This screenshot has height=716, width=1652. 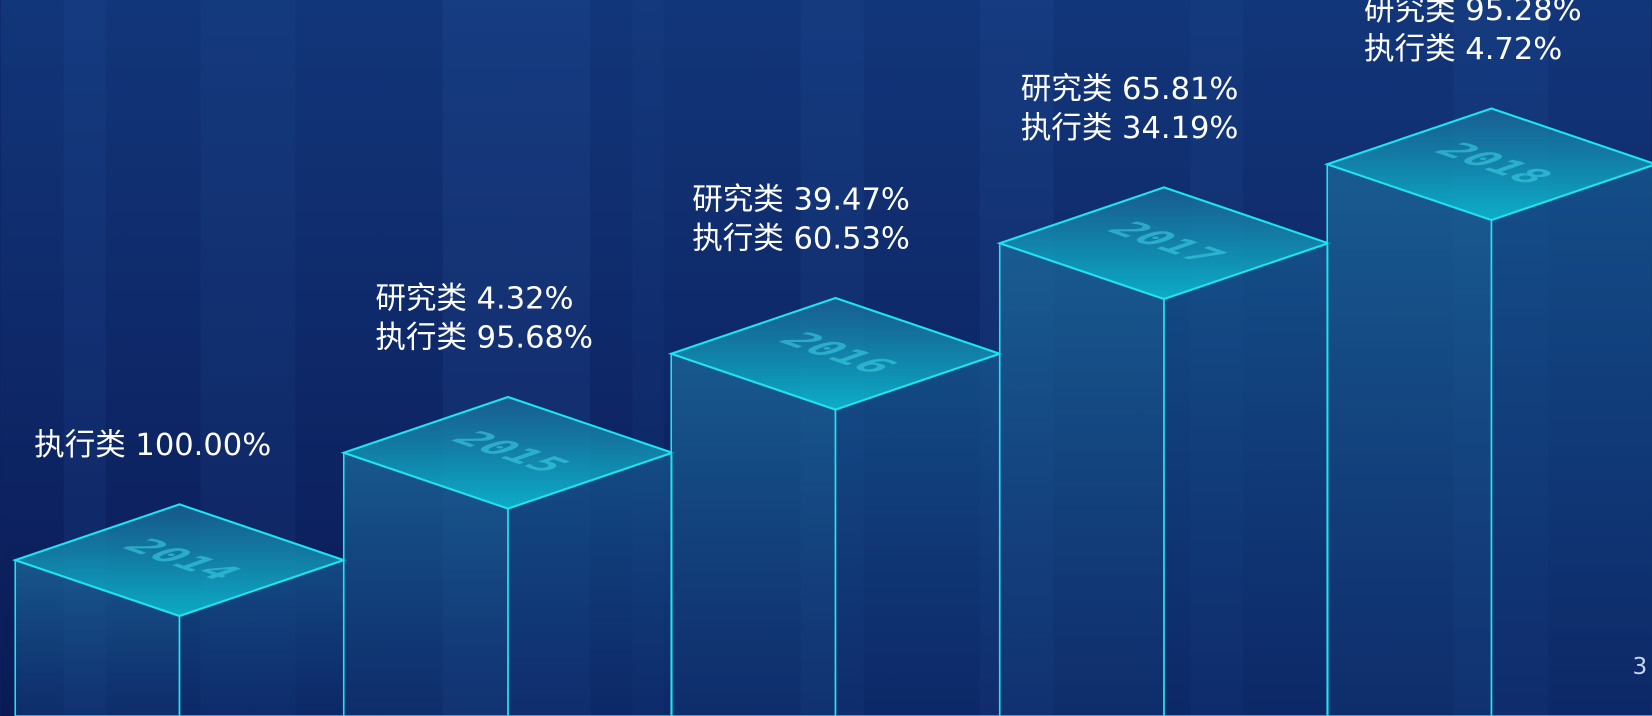 I want to click on share-label: 研究类 95.28%, so click(x=1473, y=14).